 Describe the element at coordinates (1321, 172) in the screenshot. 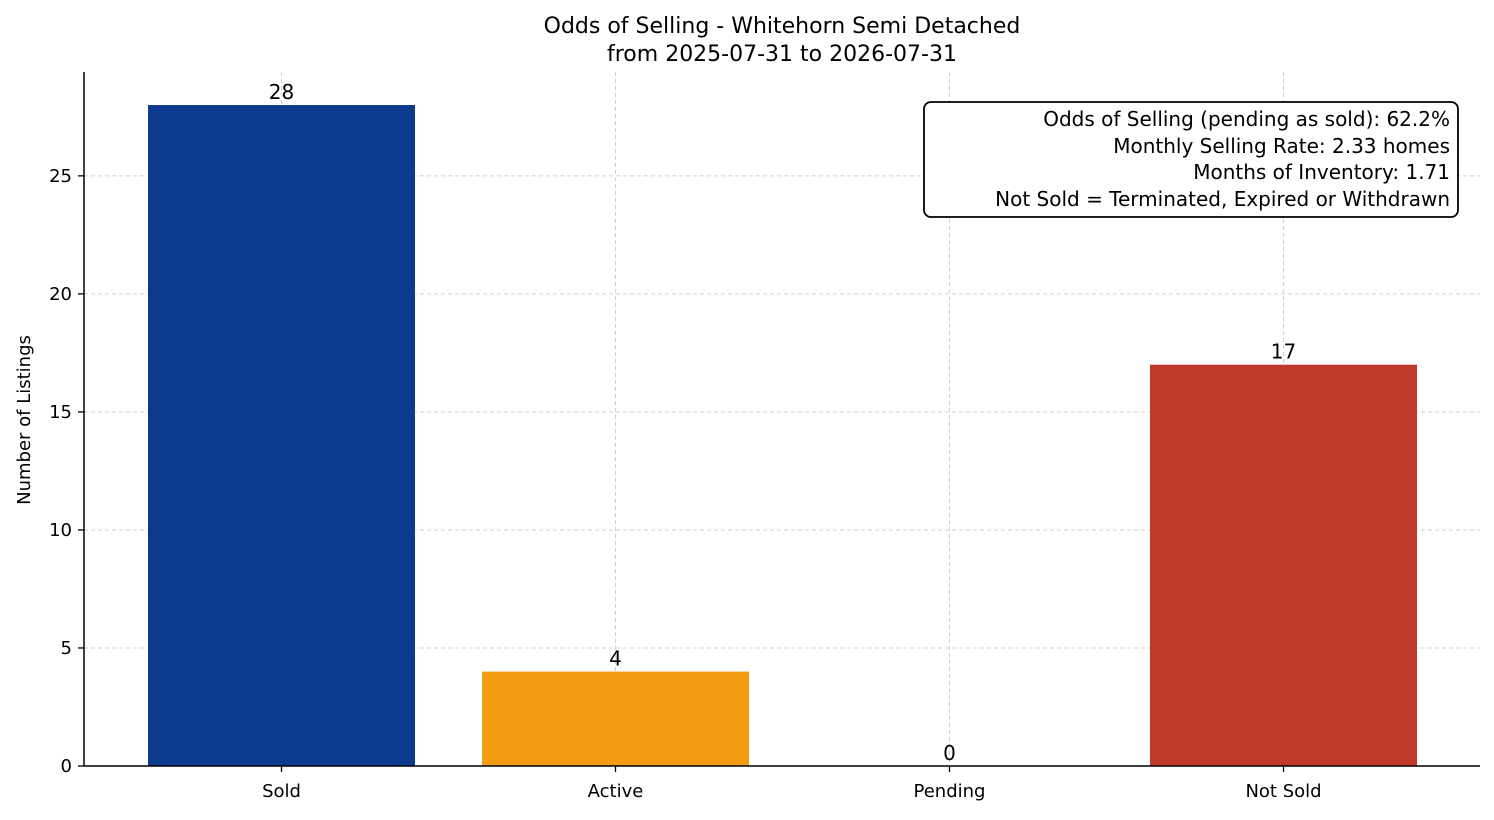

I see `info-line-inventory: Months of Inventory: 1.71` at that location.